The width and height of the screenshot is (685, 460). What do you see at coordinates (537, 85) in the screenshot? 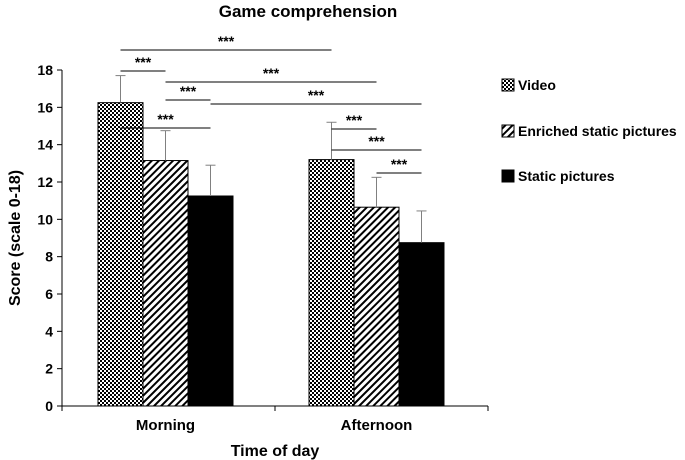
I see `legend-label: Video` at bounding box center [537, 85].